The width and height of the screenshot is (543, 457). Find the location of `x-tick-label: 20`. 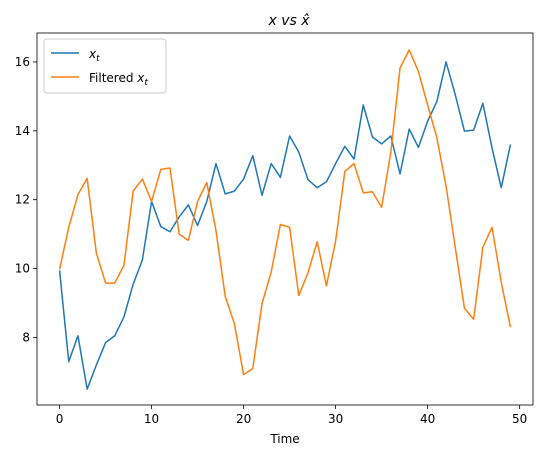

x-tick-label: 20 is located at coordinates (243, 419).